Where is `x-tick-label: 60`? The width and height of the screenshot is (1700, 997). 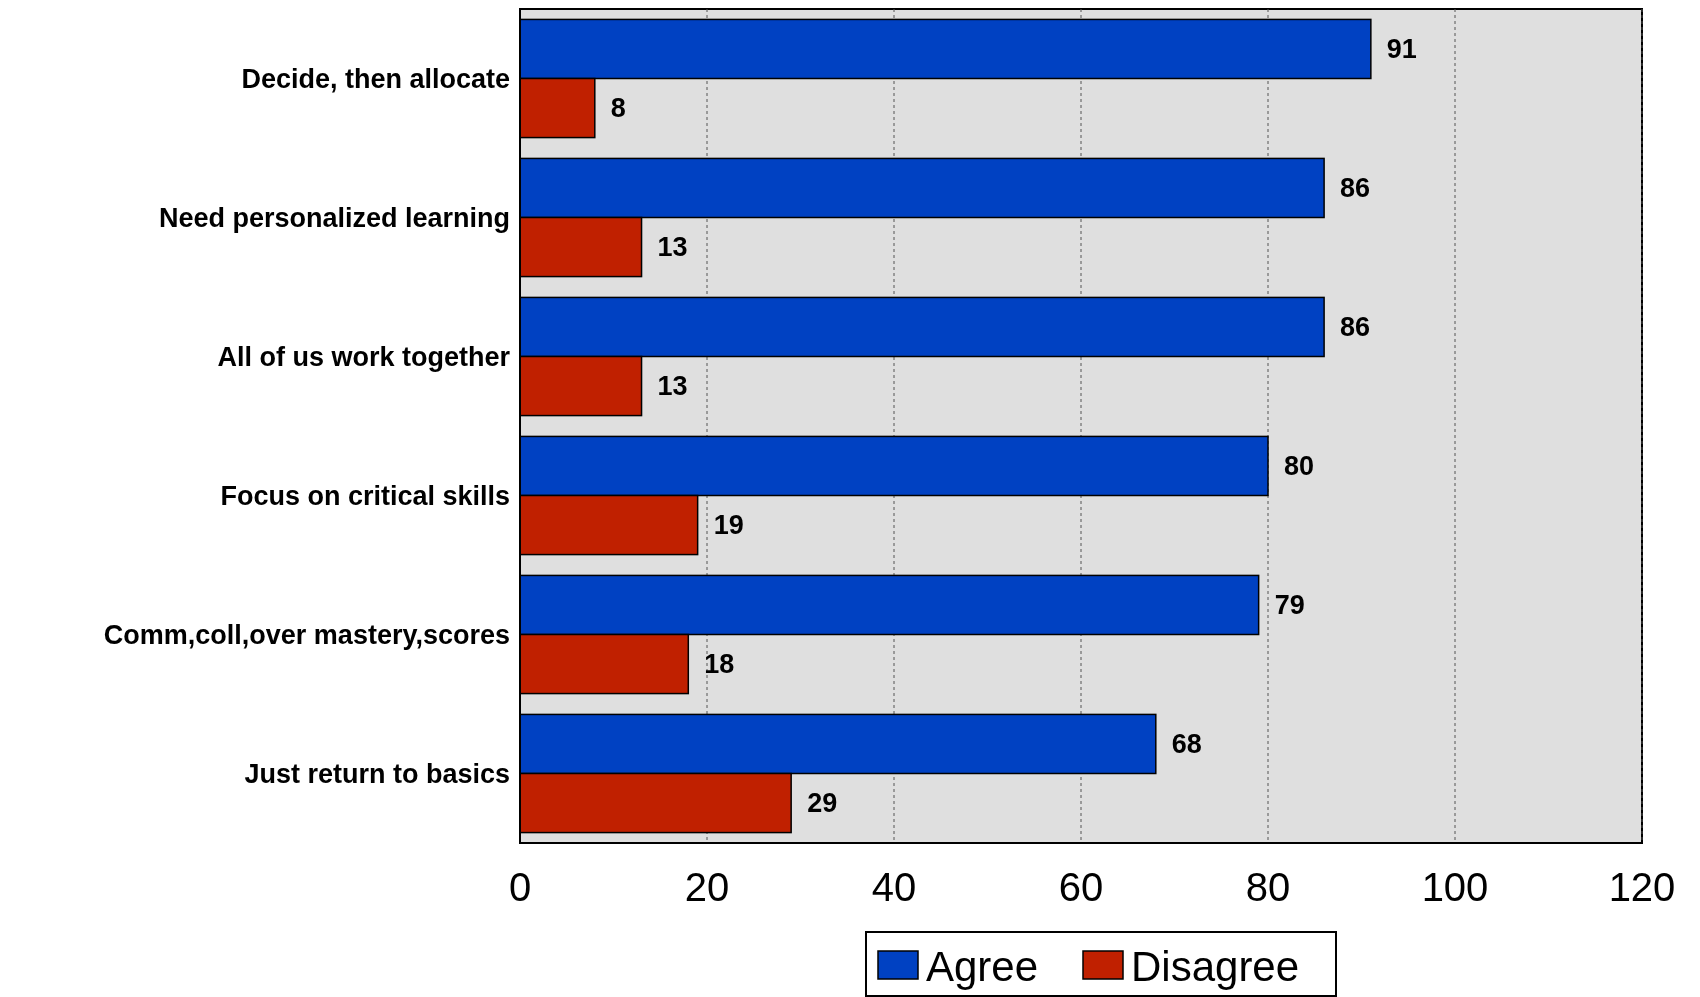 x-tick-label: 60 is located at coordinates (1081, 887).